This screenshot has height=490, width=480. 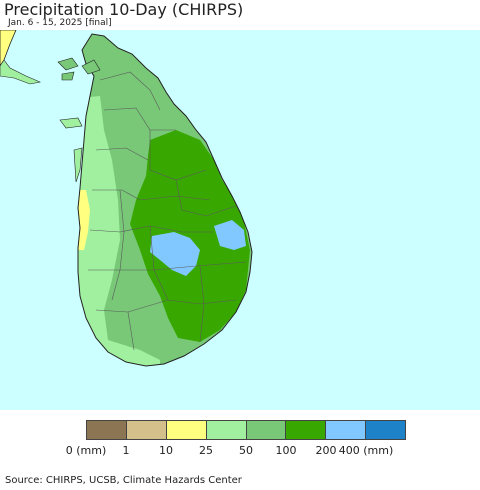 What do you see at coordinates (246, 450) in the screenshot?
I see `legend-label: 50` at bounding box center [246, 450].